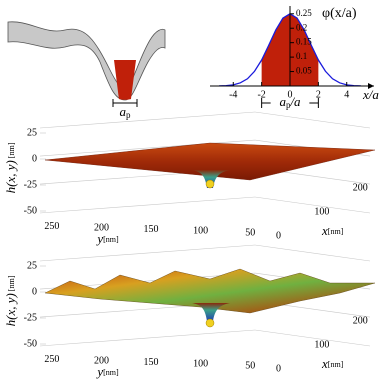 This screenshot has height=382, width=382. I want to click on x-axis-label: x/a, so click(370, 94).